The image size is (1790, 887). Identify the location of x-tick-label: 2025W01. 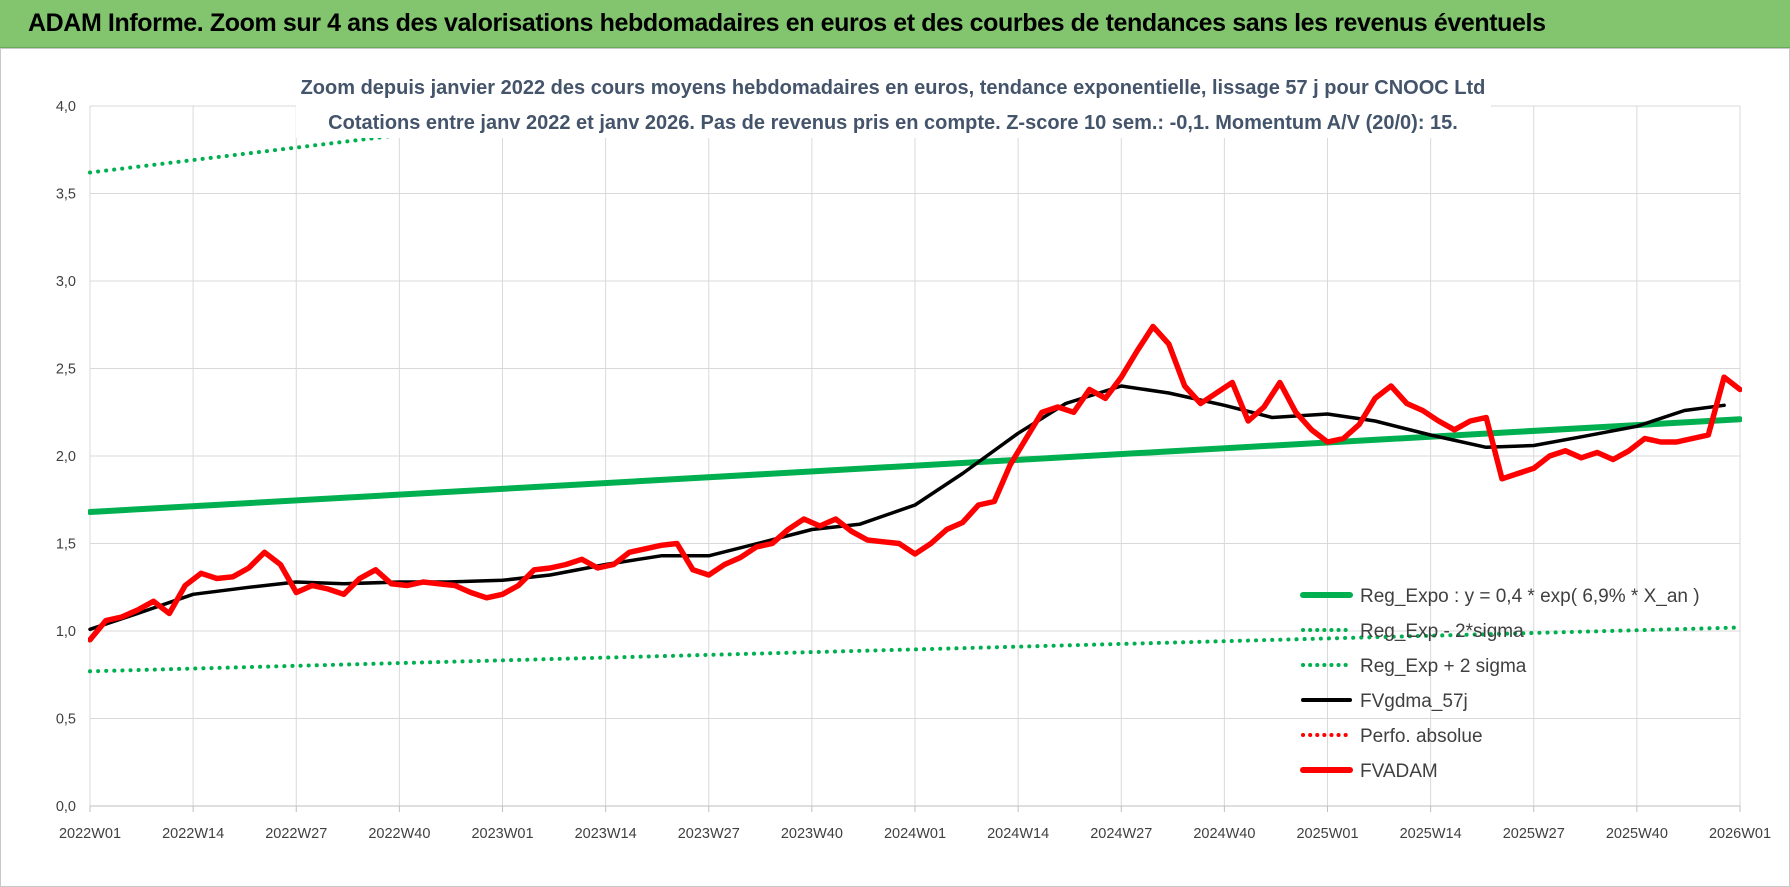
(1327, 834).